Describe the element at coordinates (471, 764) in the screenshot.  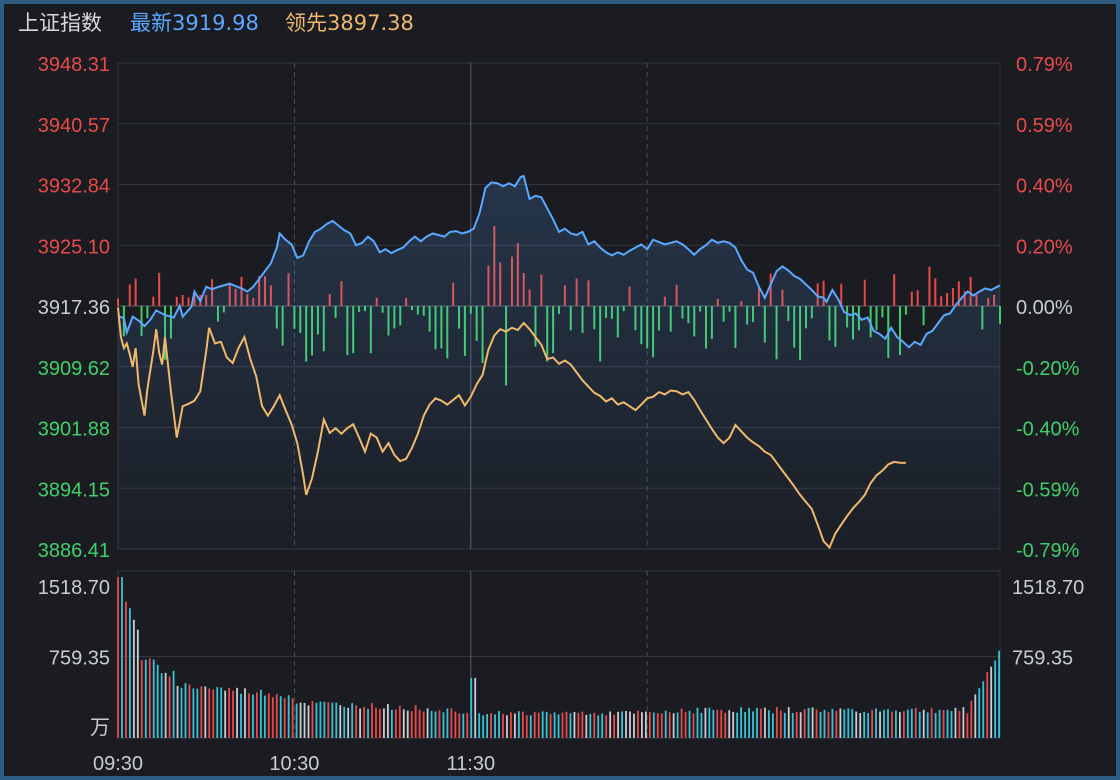
I see `x-tick: 11:30` at that location.